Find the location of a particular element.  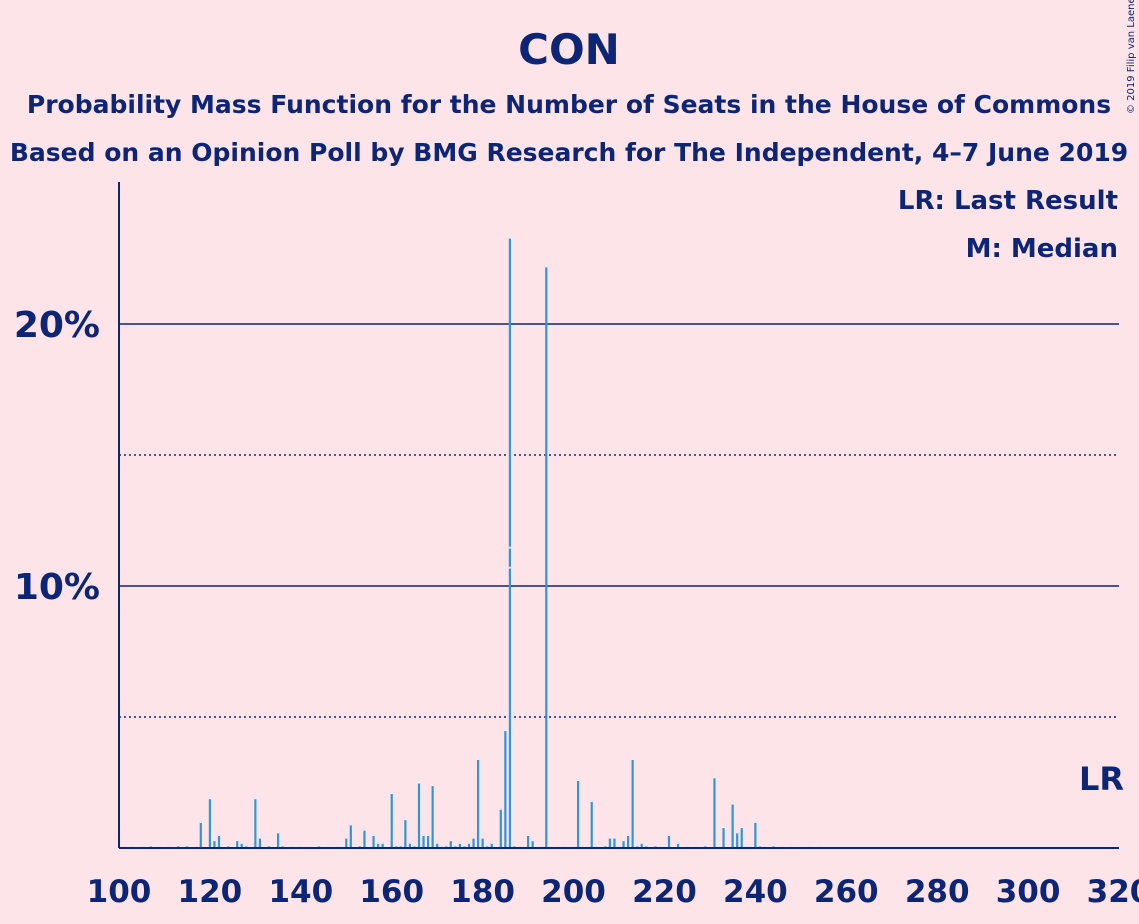

x-tick-label-100: 100 is located at coordinates (119, 892).